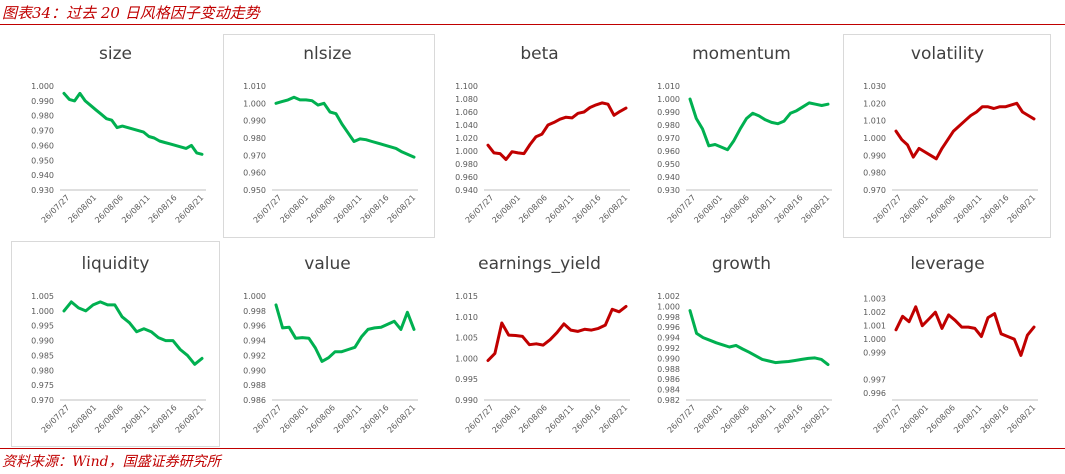 This screenshot has width=1065, height=474. Describe the element at coordinates (254, 341) in the screenshot. I see `y-tick-label: 0.994` at that location.